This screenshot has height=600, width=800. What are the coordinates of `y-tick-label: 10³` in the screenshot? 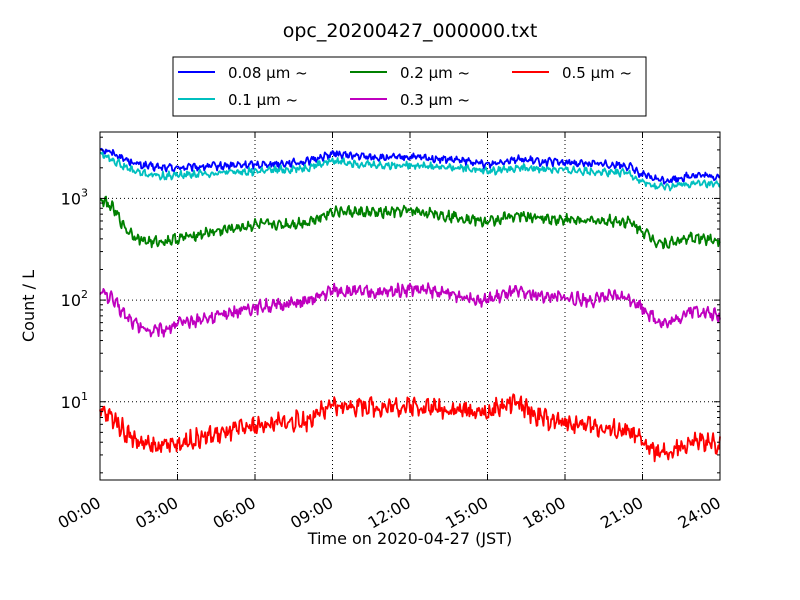 It's located at (74, 197).